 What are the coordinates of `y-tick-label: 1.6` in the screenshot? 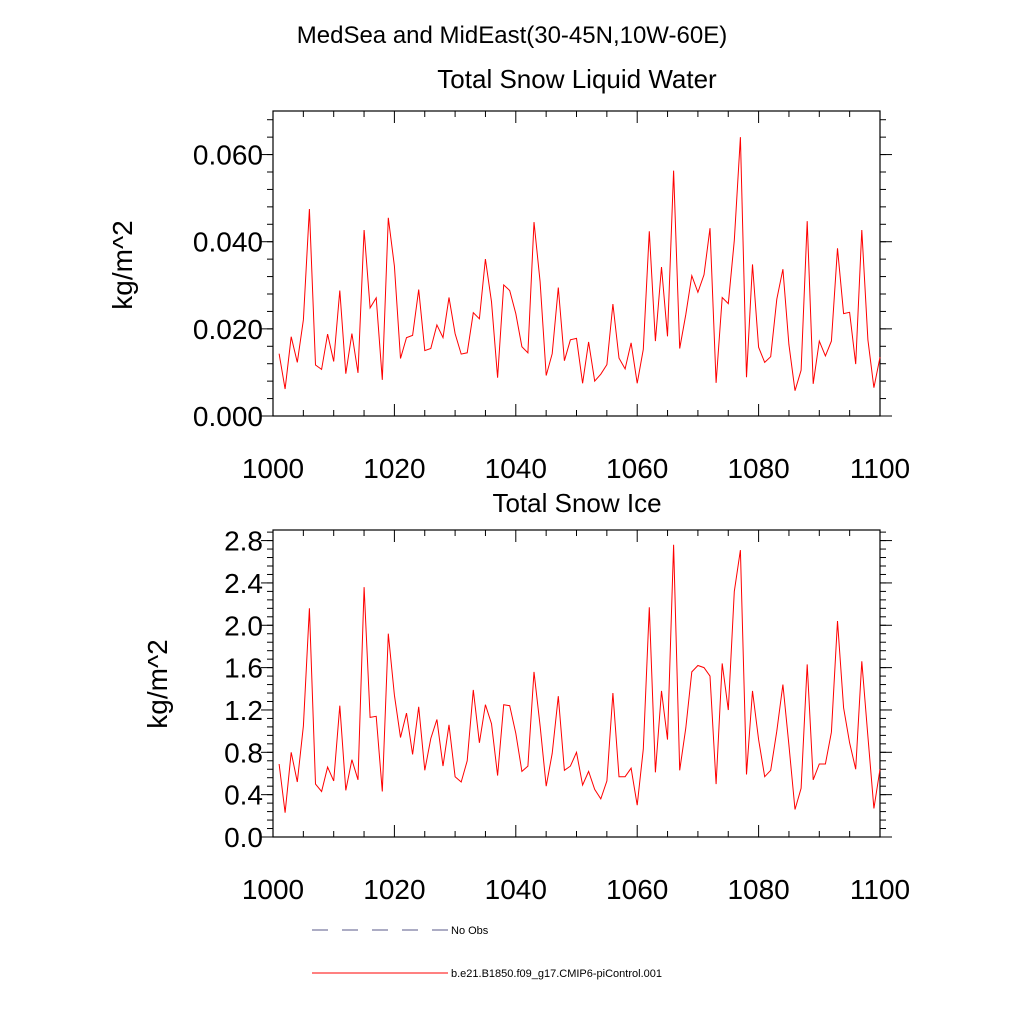 It's located at (243, 668).